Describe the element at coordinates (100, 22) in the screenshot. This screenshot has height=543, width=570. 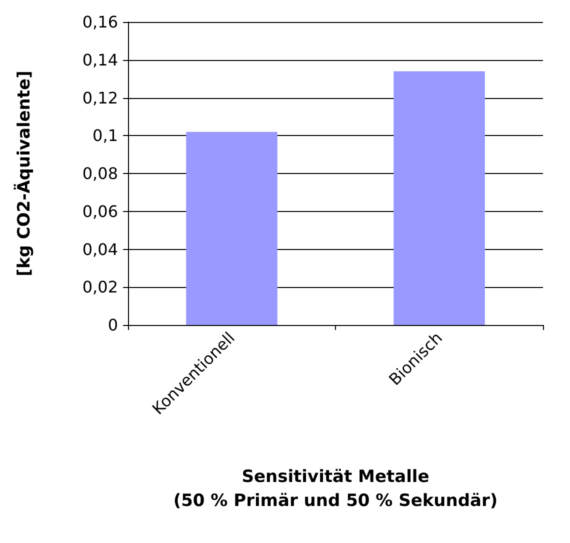
I see `y-tick-label: 0,16` at that location.